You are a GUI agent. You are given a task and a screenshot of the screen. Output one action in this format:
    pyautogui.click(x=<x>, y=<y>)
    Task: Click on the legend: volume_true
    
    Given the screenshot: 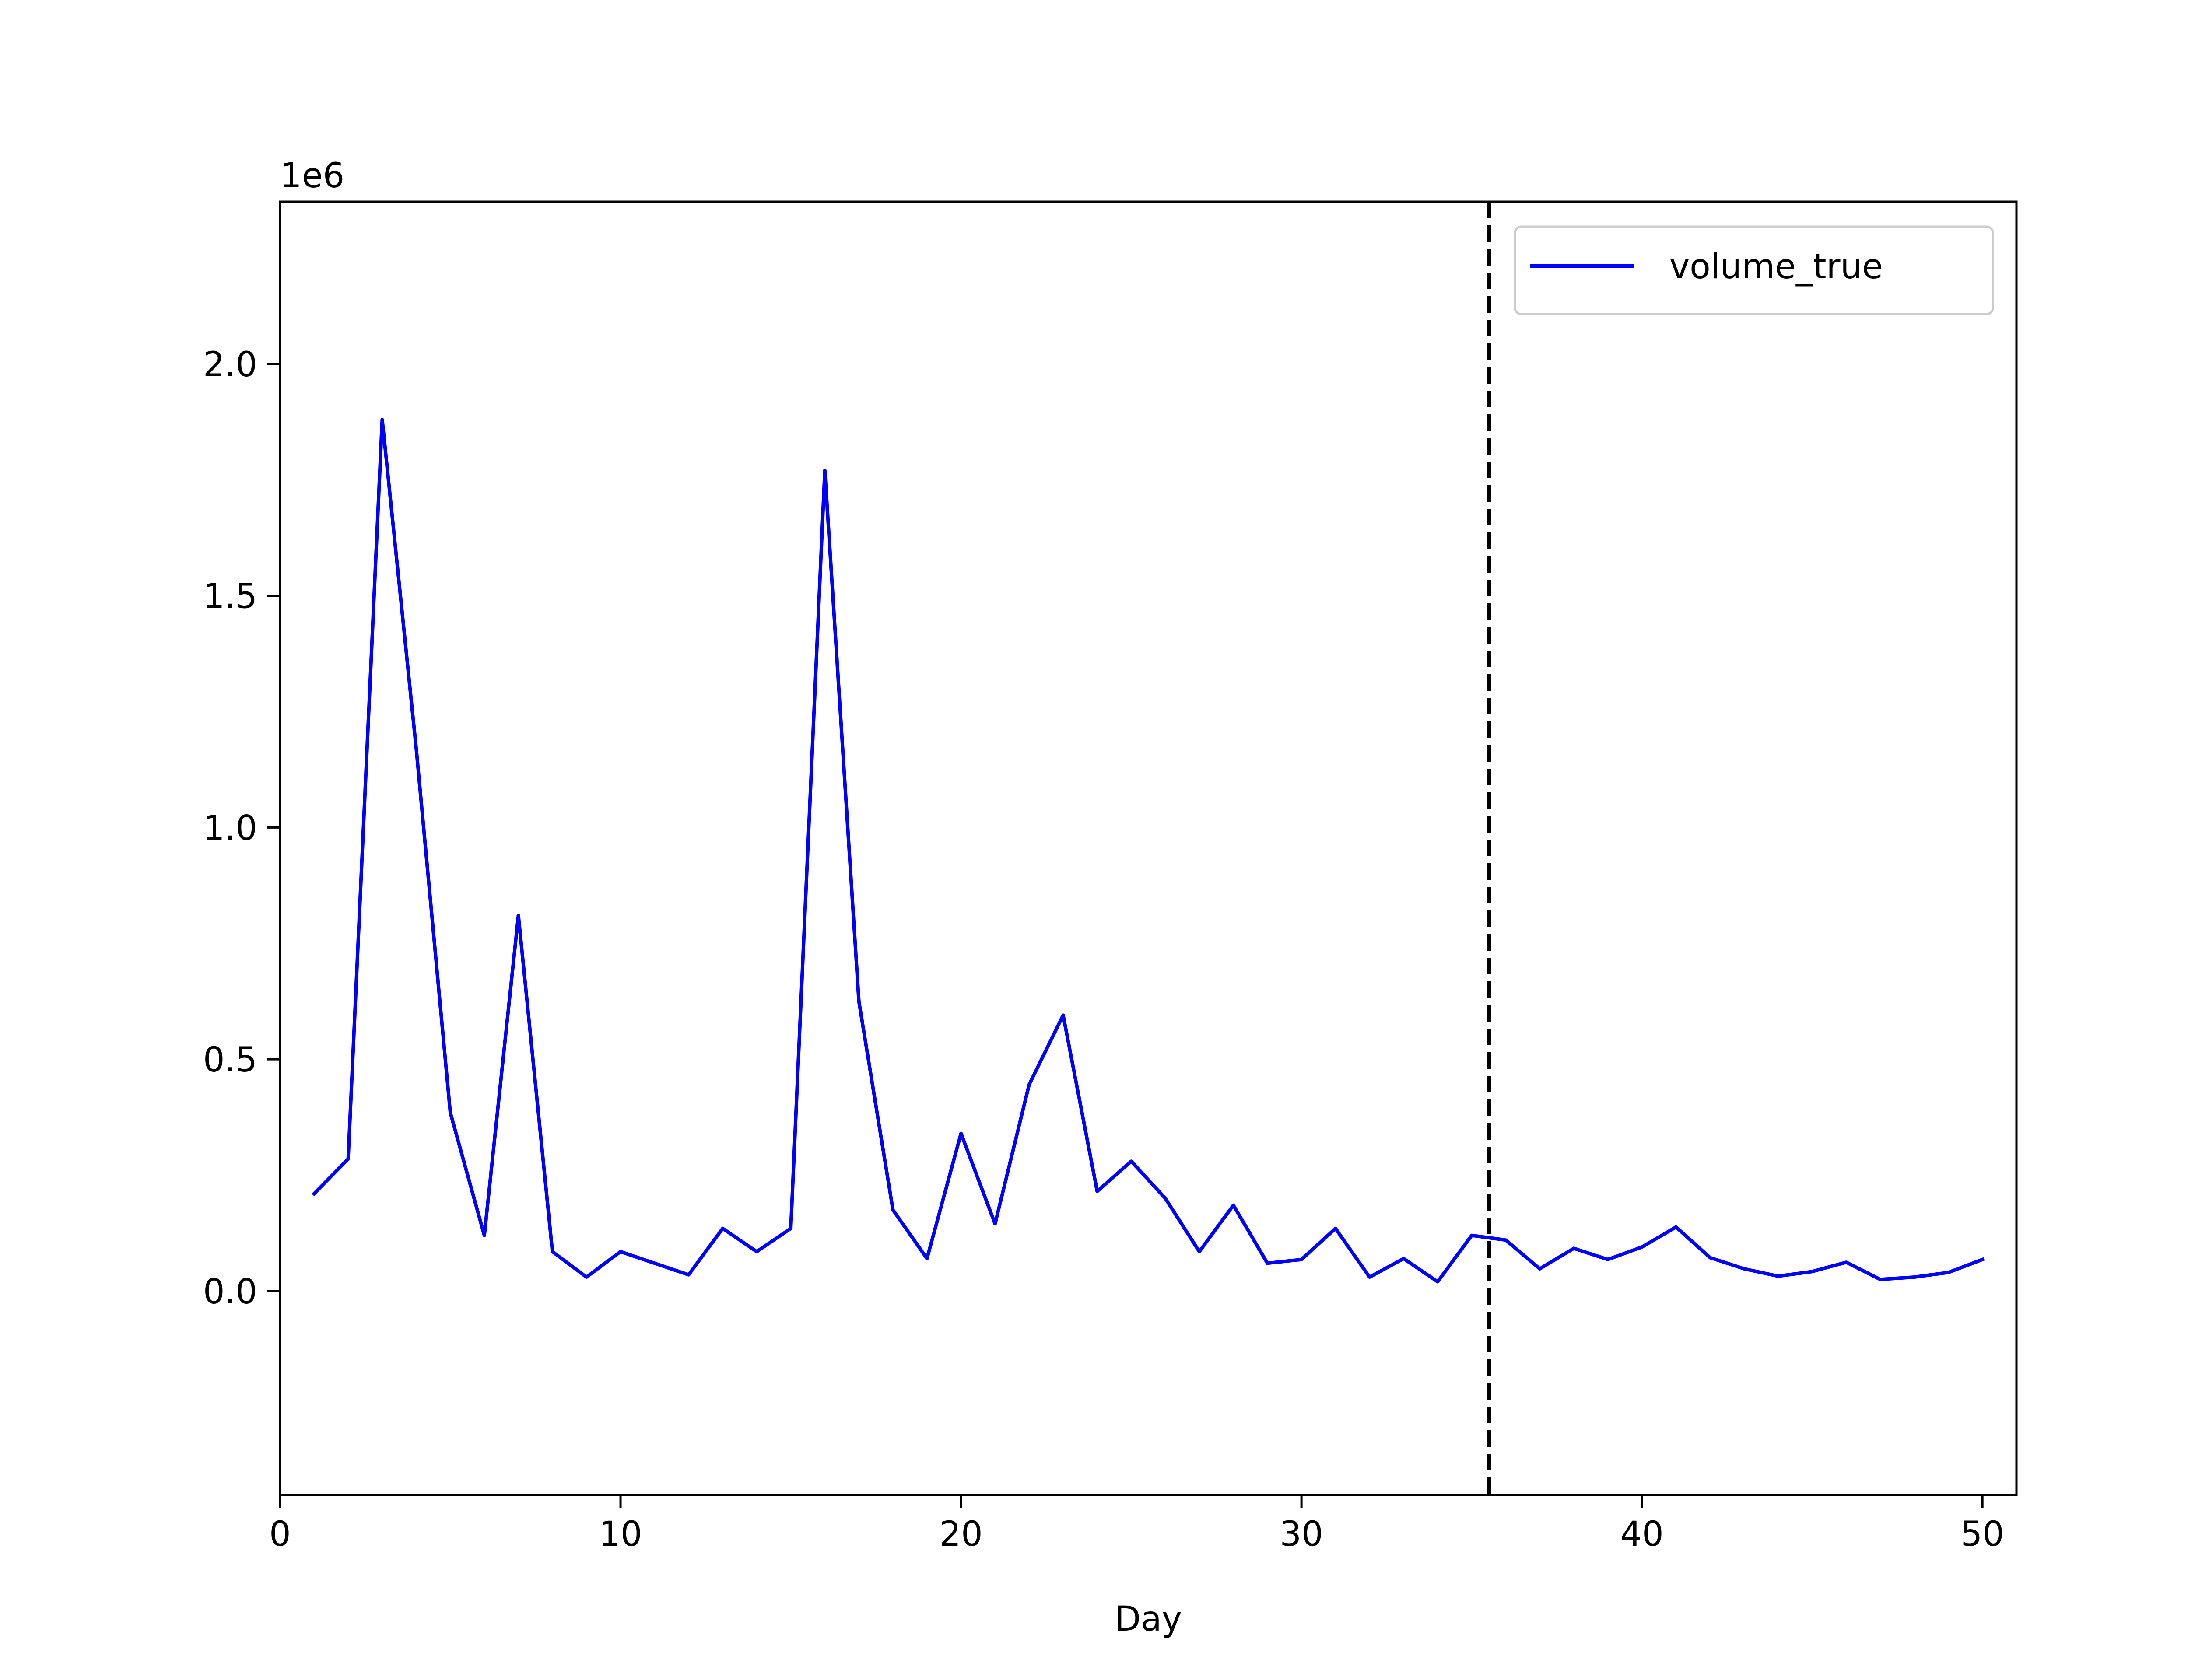 What is the action you would take?
    pyautogui.click(x=1754, y=270)
    